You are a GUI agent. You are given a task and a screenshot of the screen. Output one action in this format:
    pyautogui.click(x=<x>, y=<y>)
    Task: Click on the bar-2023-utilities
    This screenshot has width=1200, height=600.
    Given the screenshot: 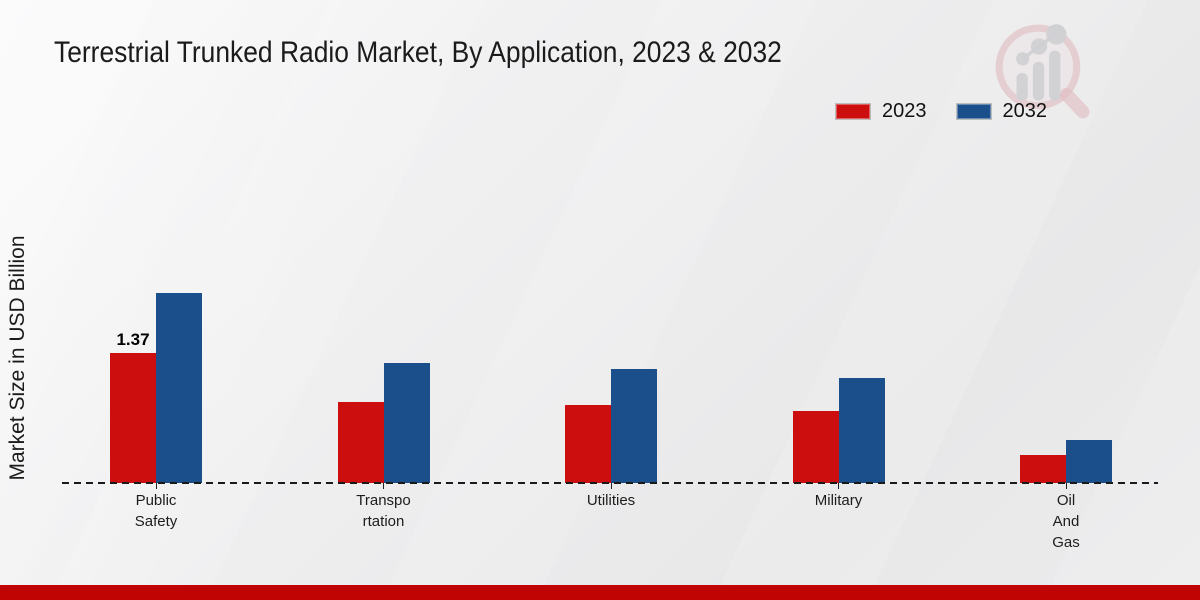 What is the action you would take?
    pyautogui.click(x=588, y=444)
    